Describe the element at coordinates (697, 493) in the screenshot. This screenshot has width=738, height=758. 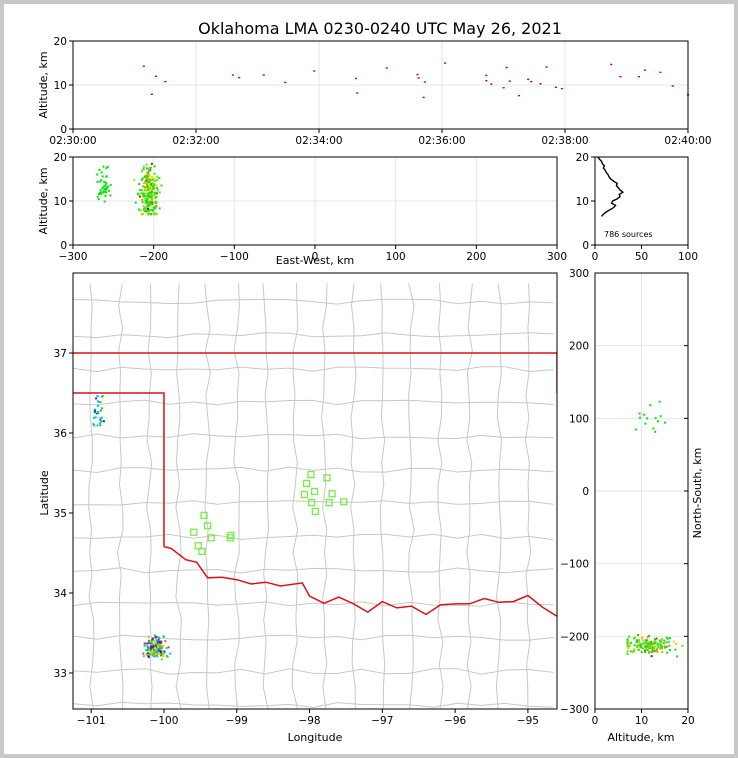
I see `ns-panel-ylabel: North-South, km` at that location.